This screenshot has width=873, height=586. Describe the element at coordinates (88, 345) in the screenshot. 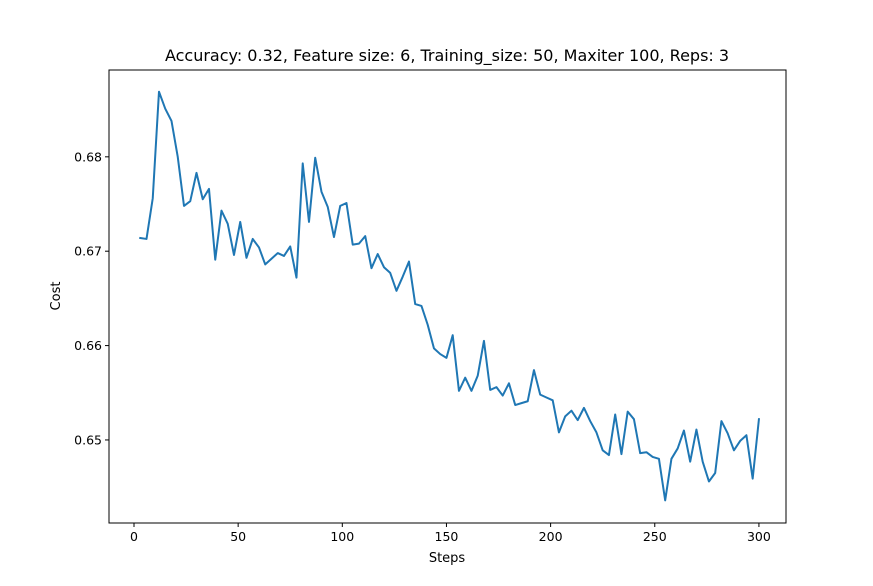

I see `y-tick-label: 0.66` at that location.